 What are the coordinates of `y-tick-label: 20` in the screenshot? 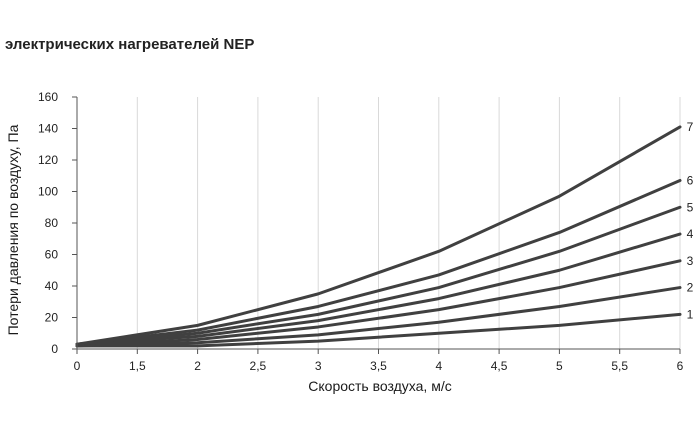 It's located at (52, 318).